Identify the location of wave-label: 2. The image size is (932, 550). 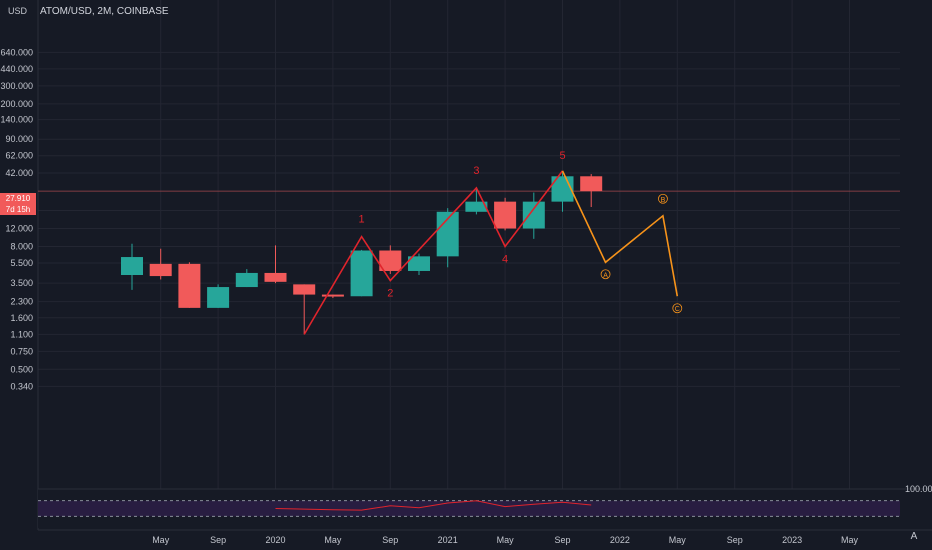
(390, 294).